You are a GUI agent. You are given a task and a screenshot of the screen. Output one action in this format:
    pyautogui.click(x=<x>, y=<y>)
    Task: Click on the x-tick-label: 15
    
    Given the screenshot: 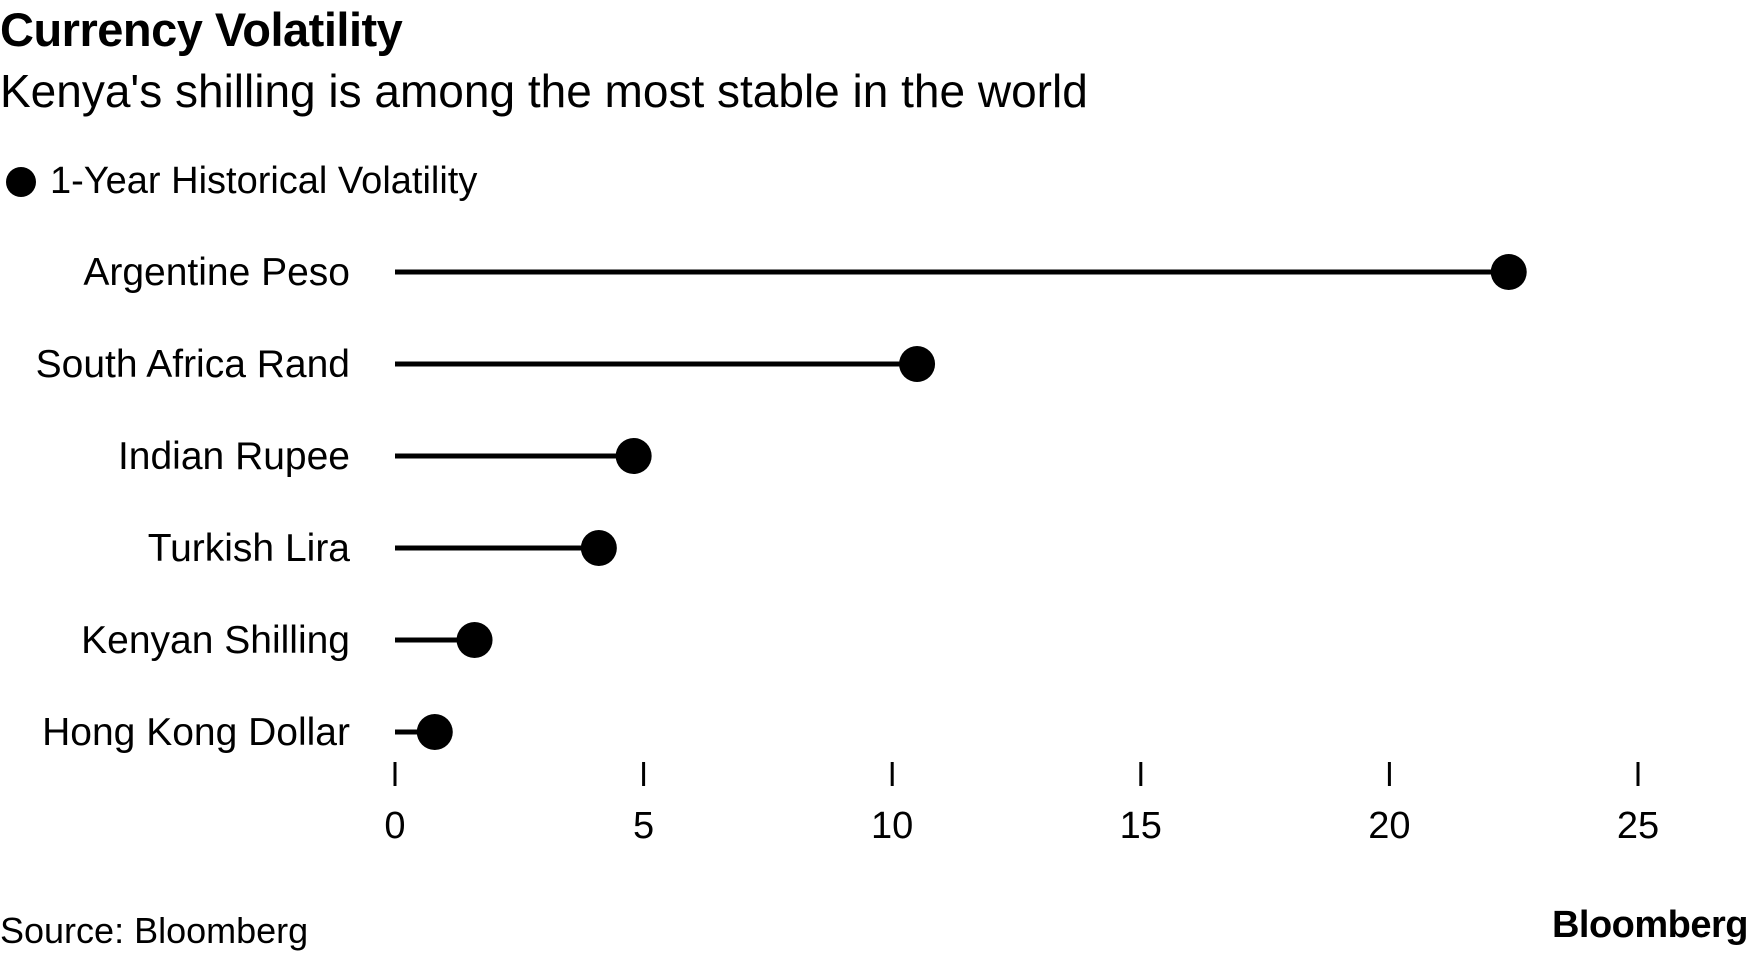 What is the action you would take?
    pyautogui.click(x=1141, y=826)
    